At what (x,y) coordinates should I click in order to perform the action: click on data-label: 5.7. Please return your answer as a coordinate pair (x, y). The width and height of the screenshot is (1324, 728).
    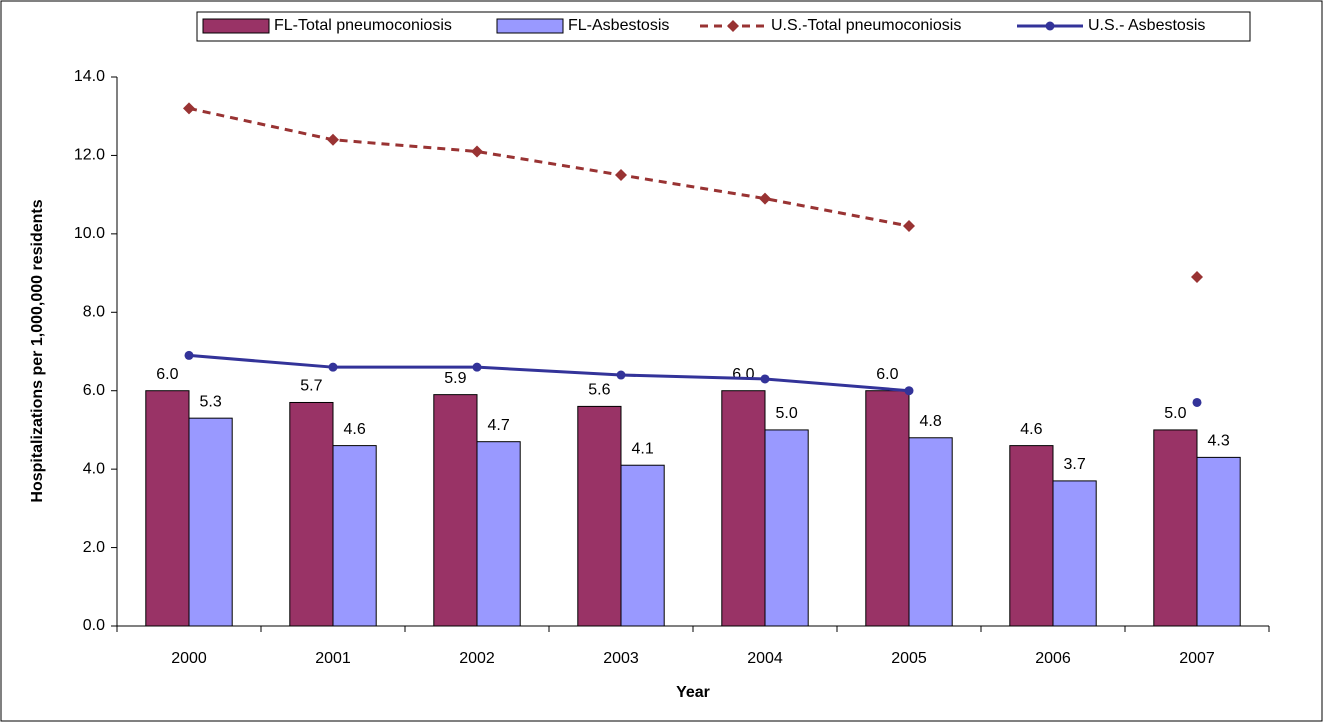
    Looking at the image, I should click on (311, 386).